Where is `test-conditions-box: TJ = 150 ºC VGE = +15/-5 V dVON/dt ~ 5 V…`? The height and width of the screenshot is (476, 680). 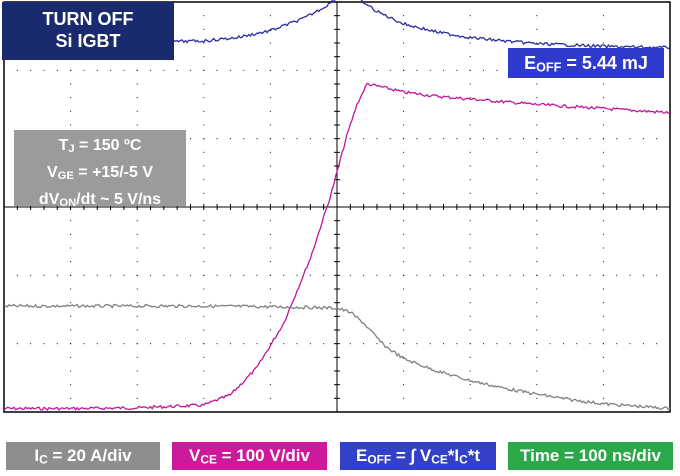 test-conditions-box: TJ = 150 ºC VGE = +15/-5 V dVON/dt ~ 5 V… is located at coordinates (100, 170).